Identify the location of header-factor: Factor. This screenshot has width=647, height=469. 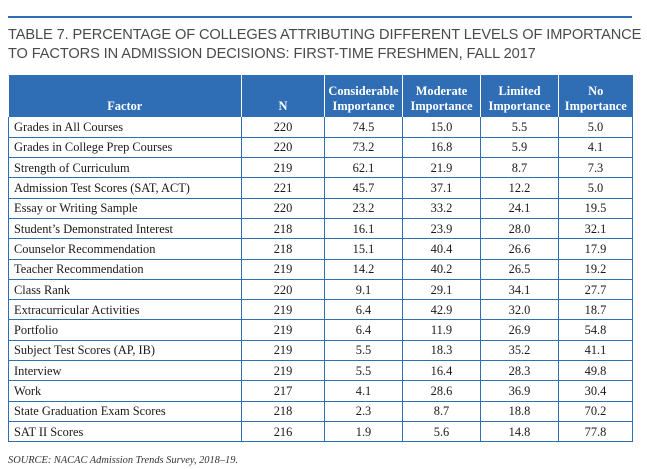
(125, 96).